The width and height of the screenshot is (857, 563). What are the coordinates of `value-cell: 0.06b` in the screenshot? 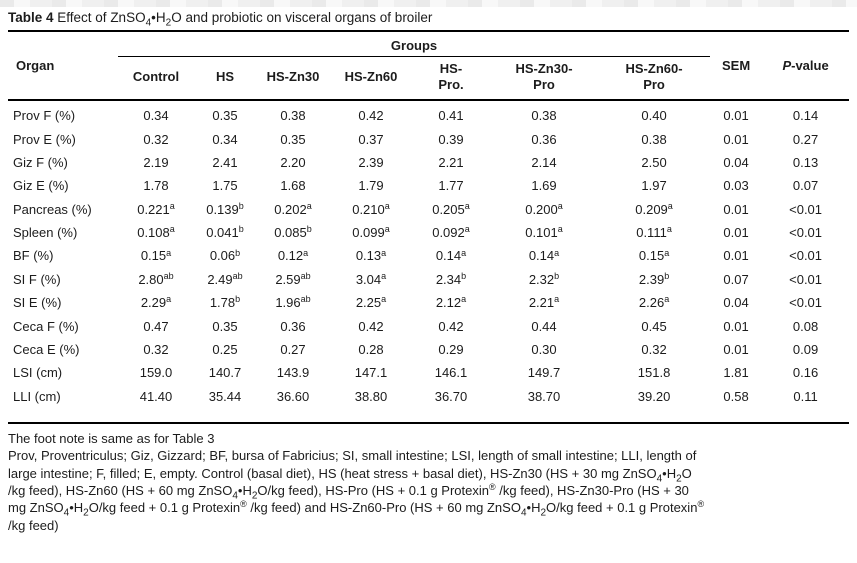 It's located at (225, 255).